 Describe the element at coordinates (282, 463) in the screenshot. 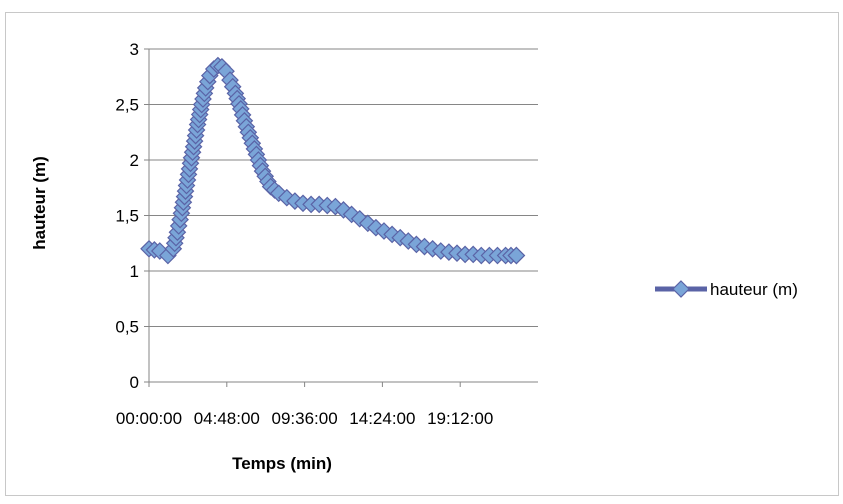

I see `x-axis-title: Temps (min)` at that location.